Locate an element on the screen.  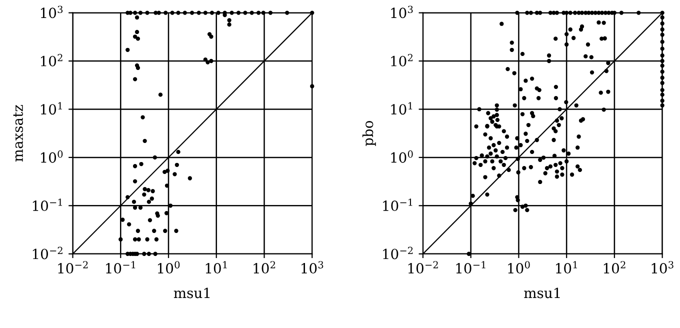
y-axis-title: maxsatz is located at coordinates (18, 133).